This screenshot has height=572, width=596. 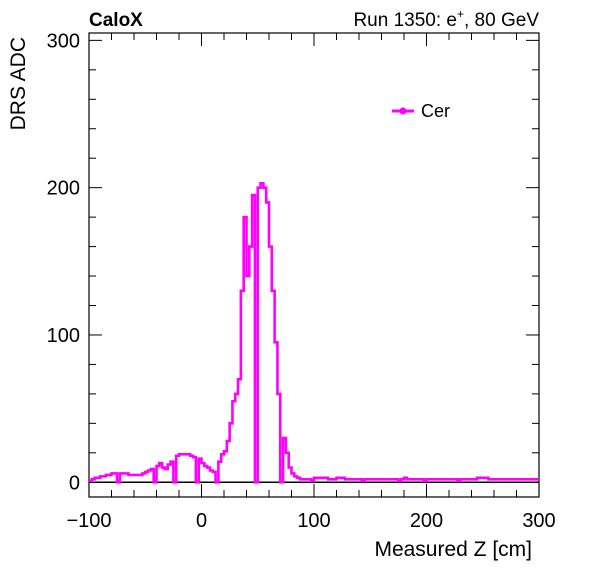 I want to click on legend-marker, so click(x=403, y=111).